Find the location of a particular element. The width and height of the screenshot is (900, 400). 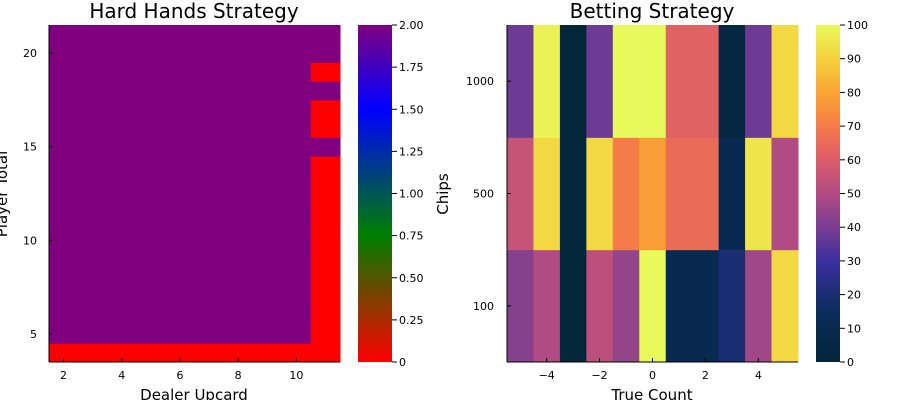

tick-label: 6 is located at coordinates (179, 375).